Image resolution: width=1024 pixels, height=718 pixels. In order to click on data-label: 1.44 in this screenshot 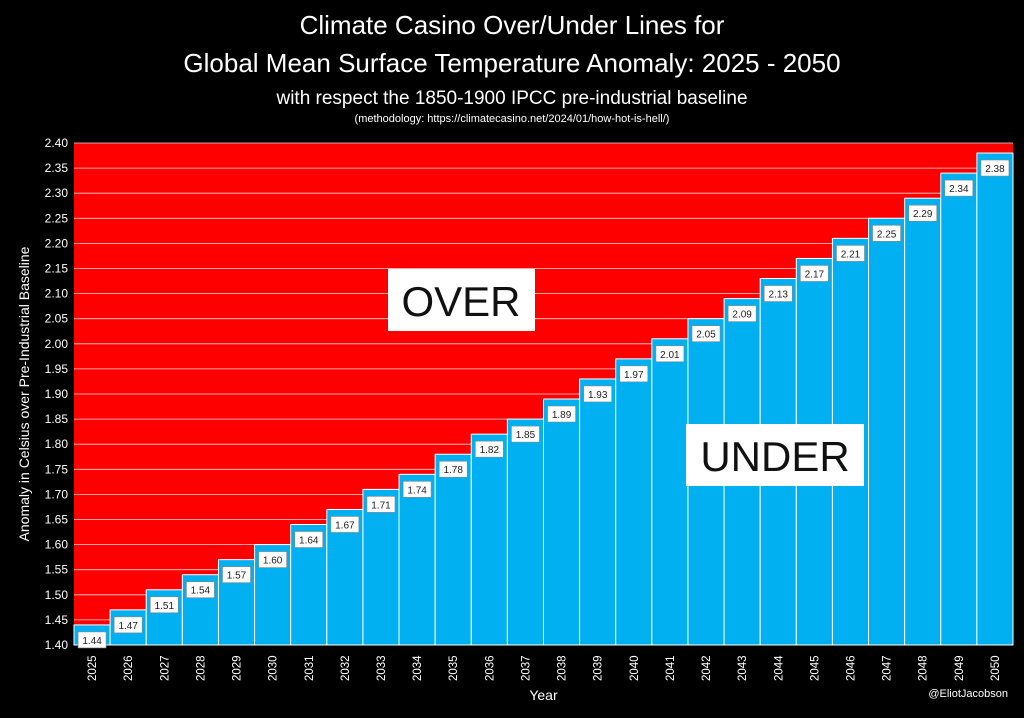, I will do `click(92, 641)`.